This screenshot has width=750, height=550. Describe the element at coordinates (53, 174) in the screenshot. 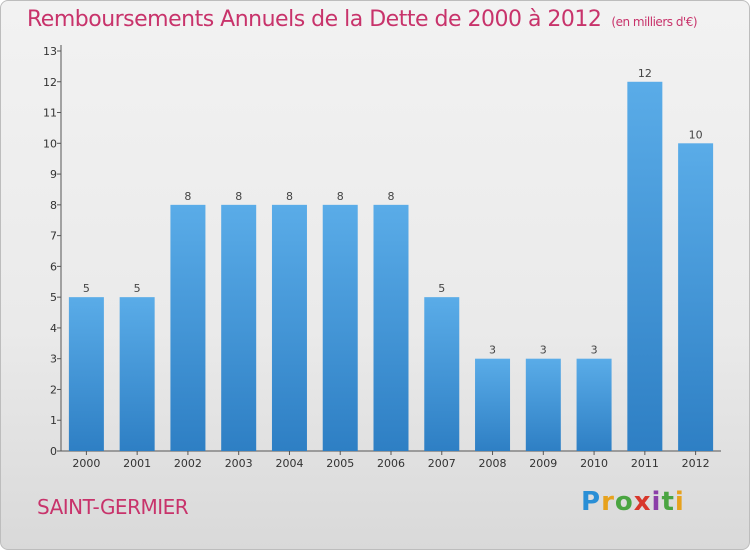

I see `y-tick-label: 9` at that location.